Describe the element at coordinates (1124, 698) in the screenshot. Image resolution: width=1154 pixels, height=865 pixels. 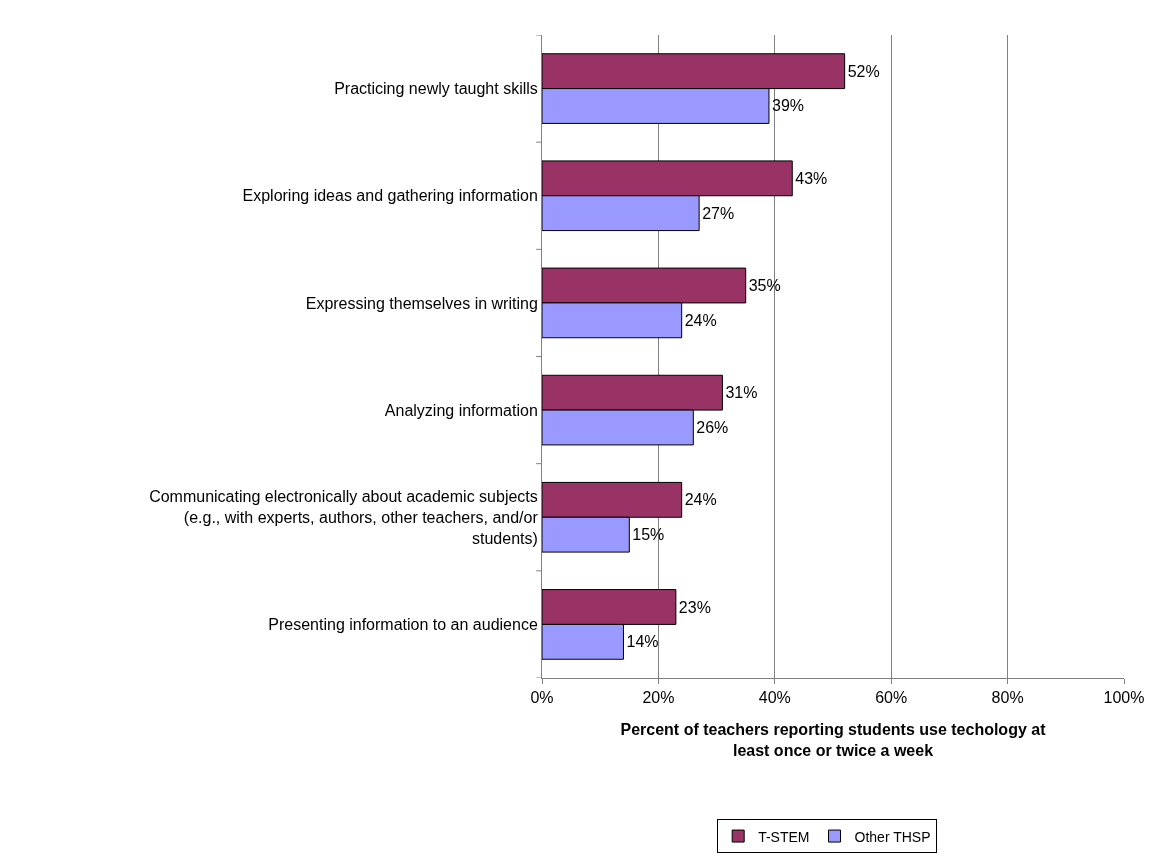
I see `x-tick-label: 100%` at that location.